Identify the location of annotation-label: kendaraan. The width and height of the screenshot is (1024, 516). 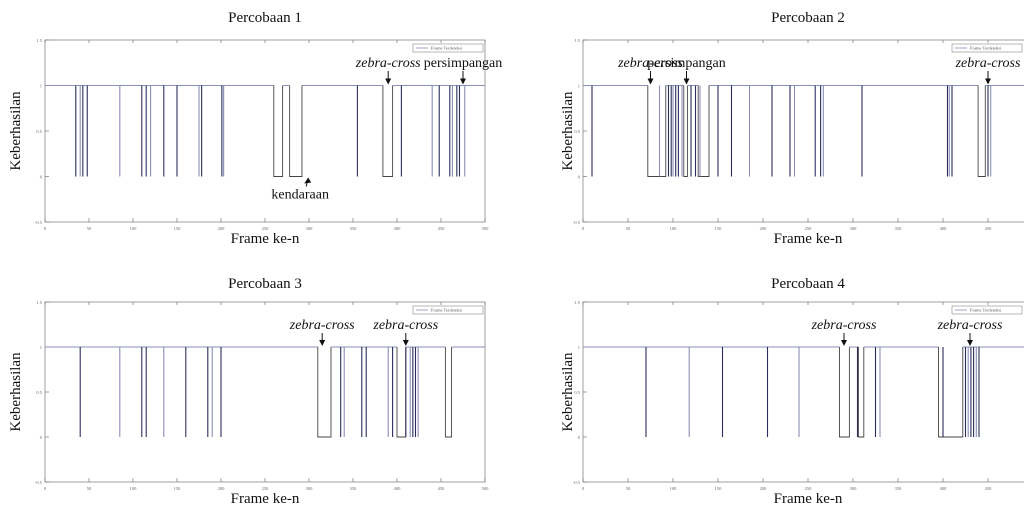
(300, 195).